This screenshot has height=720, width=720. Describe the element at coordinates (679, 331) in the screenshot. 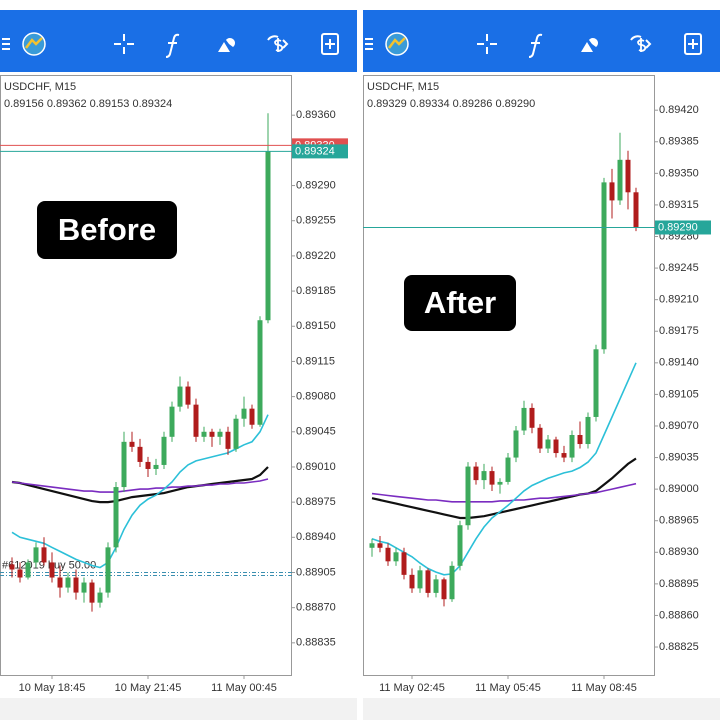

I see `y-tick-label: 0.89175` at that location.